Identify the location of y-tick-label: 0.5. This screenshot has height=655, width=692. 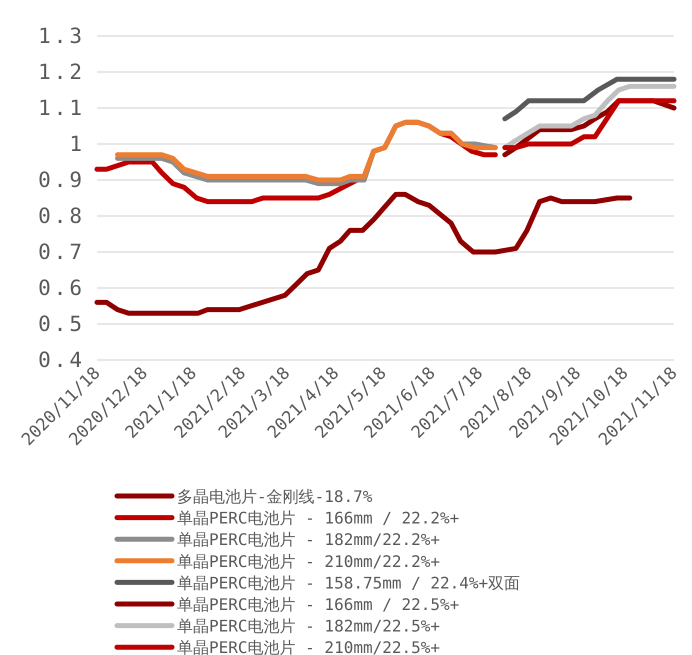
(61, 324).